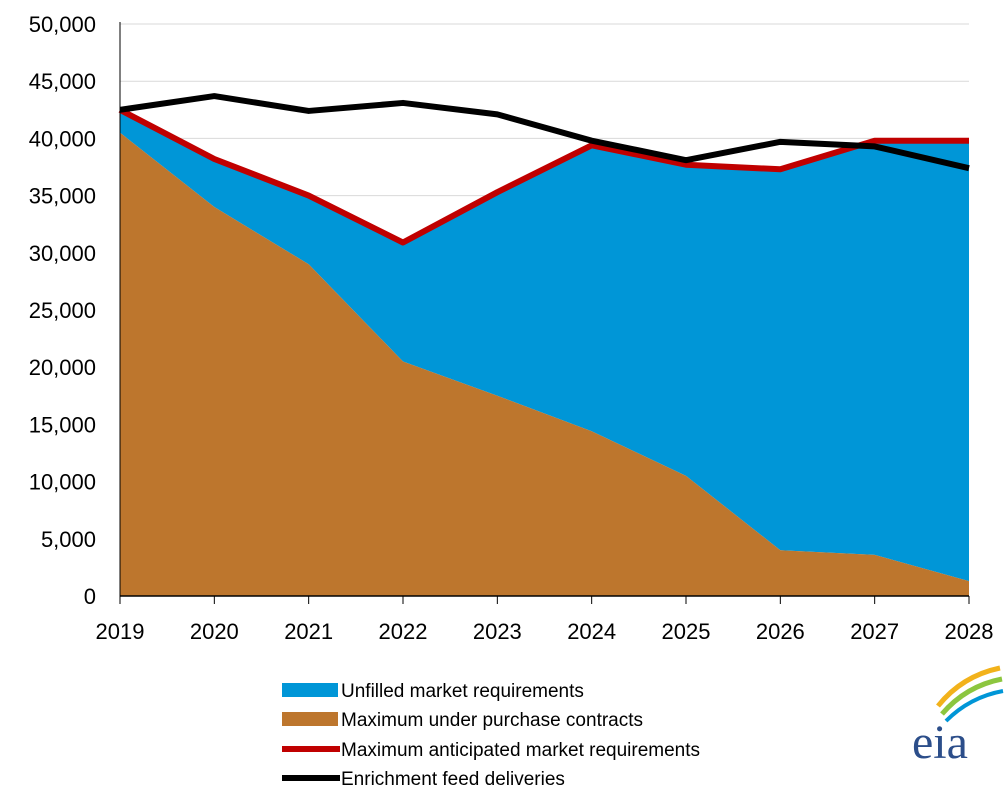 The width and height of the screenshot is (1004, 796). What do you see at coordinates (120, 631) in the screenshot?
I see `x-tick-label-0: 2019` at bounding box center [120, 631].